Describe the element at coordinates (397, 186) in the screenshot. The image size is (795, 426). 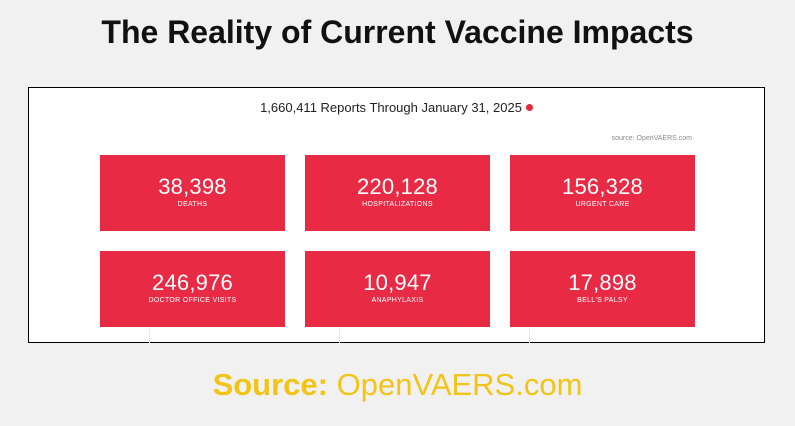
I see `tile-value: 220,128` at that location.